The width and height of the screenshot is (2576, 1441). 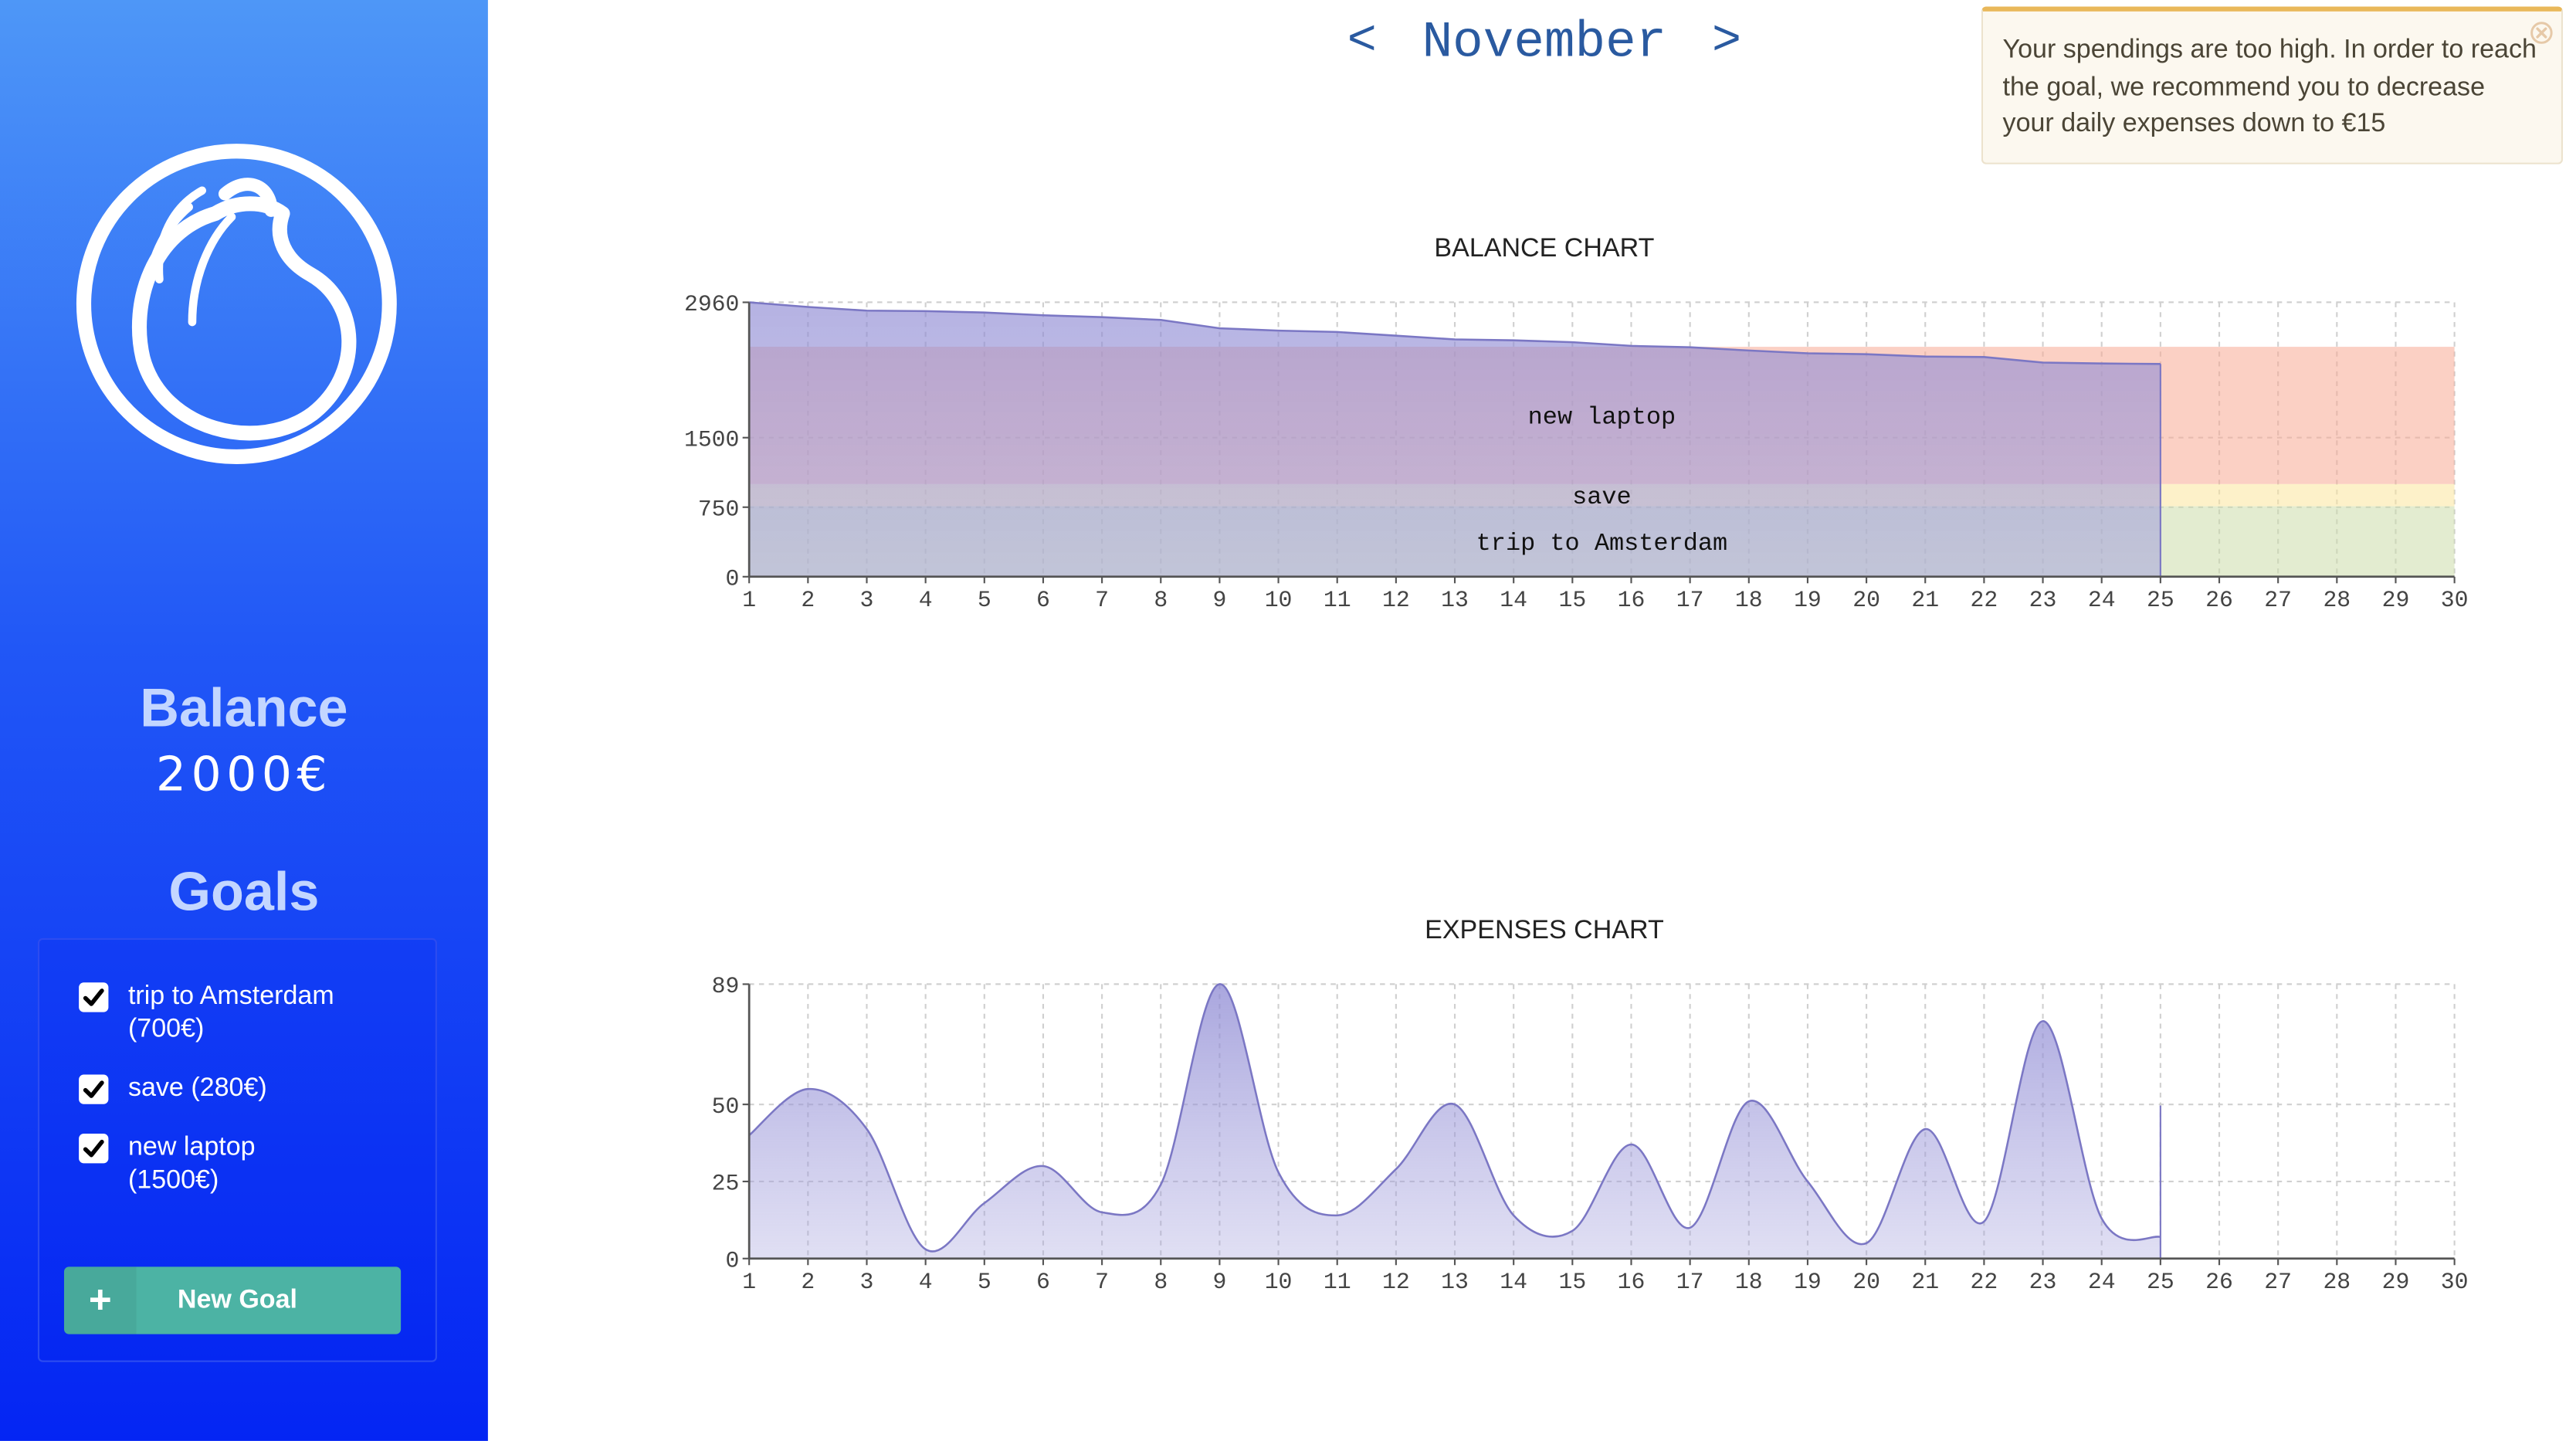 I want to click on new-goal-button: + New Goal, so click(x=232, y=1300).